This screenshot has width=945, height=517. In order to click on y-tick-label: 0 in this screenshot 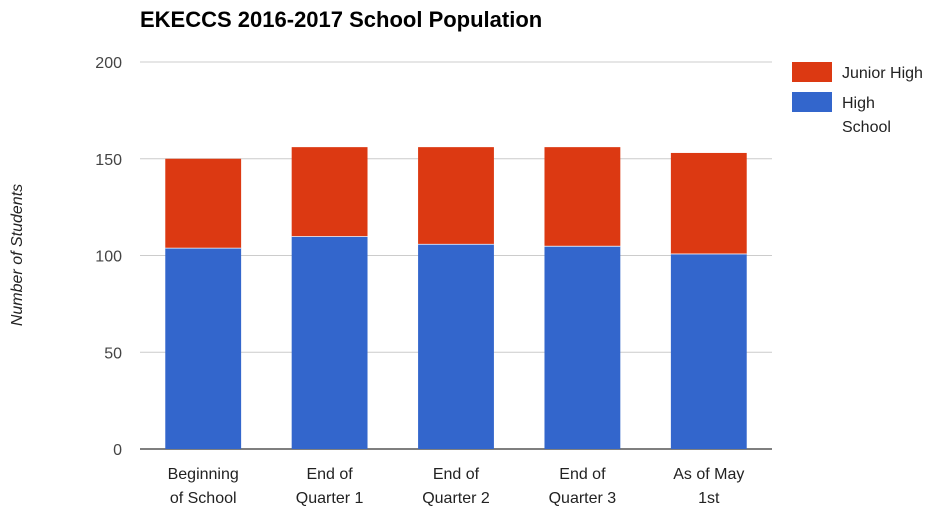, I will do `click(117, 450)`.